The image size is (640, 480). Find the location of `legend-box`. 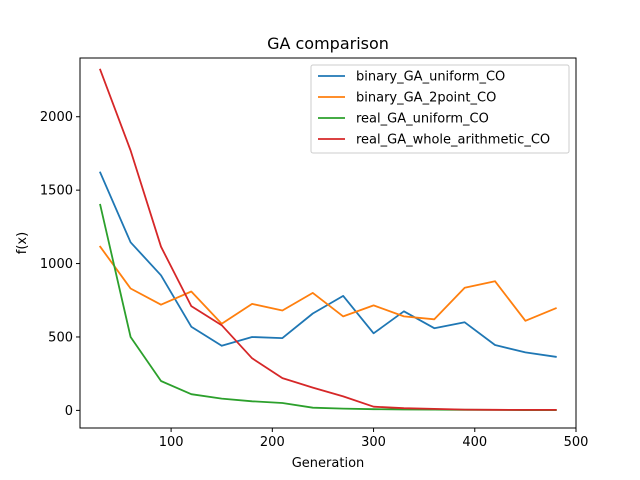

legend-box is located at coordinates (440, 109).